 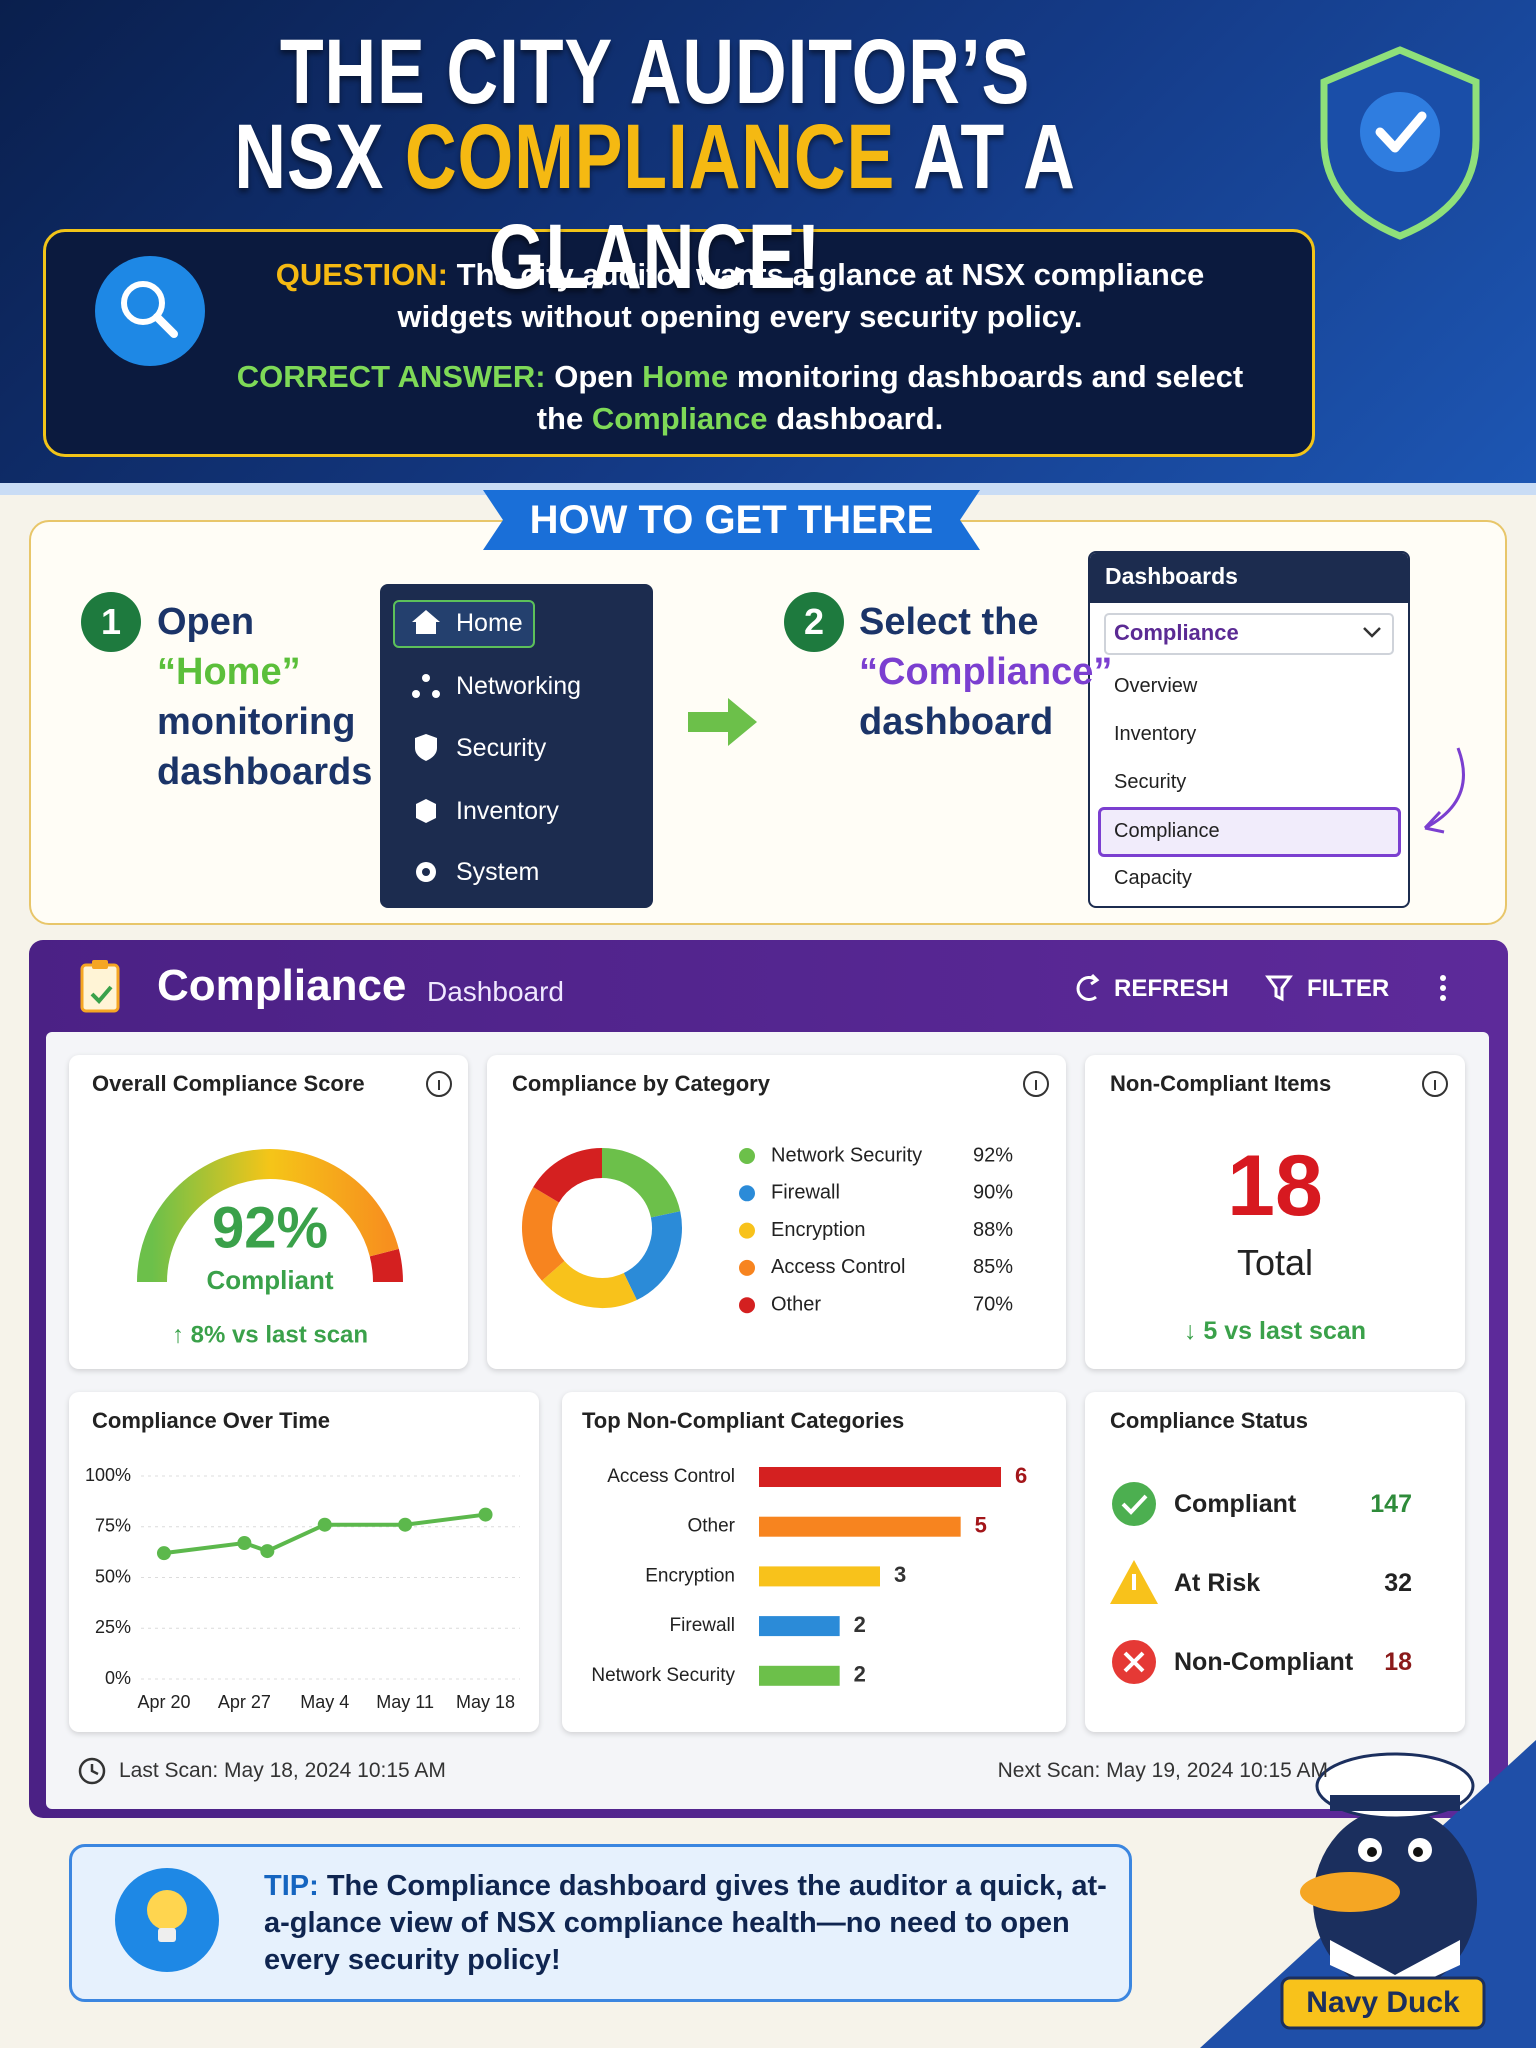 What do you see at coordinates (519, 686) in the screenshot?
I see `nav-item: Networking` at bounding box center [519, 686].